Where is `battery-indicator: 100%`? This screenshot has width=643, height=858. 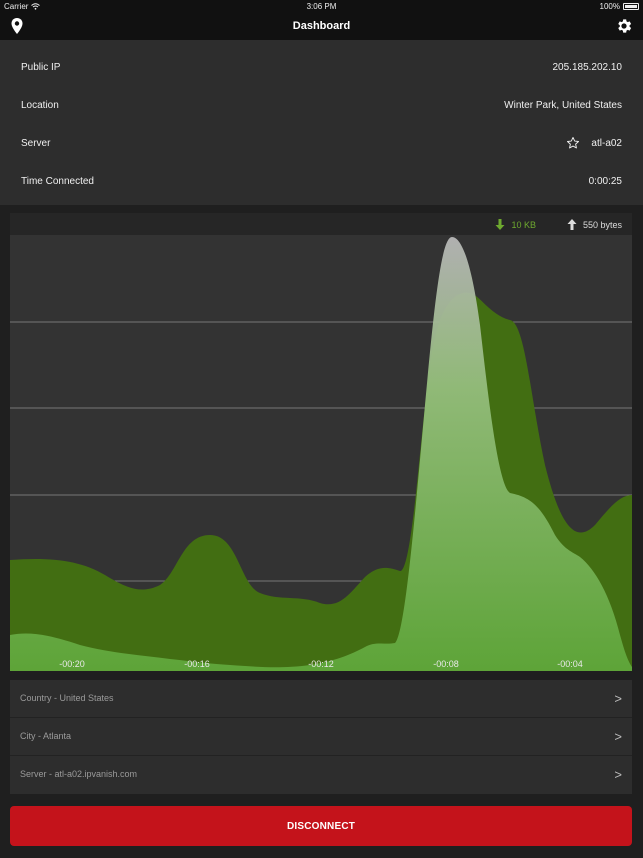 battery-indicator: 100% is located at coordinates (619, 6).